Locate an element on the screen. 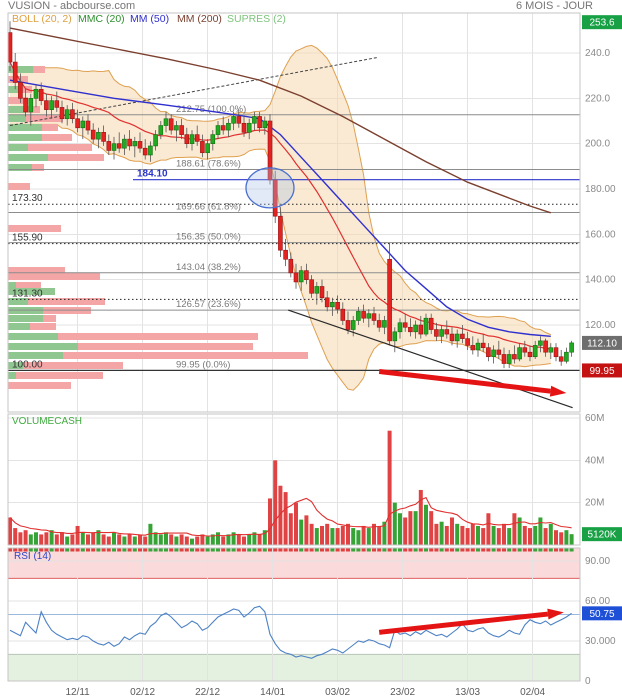  chart-period-selector: 6 MOIS - JOUR is located at coordinates (555, 6).